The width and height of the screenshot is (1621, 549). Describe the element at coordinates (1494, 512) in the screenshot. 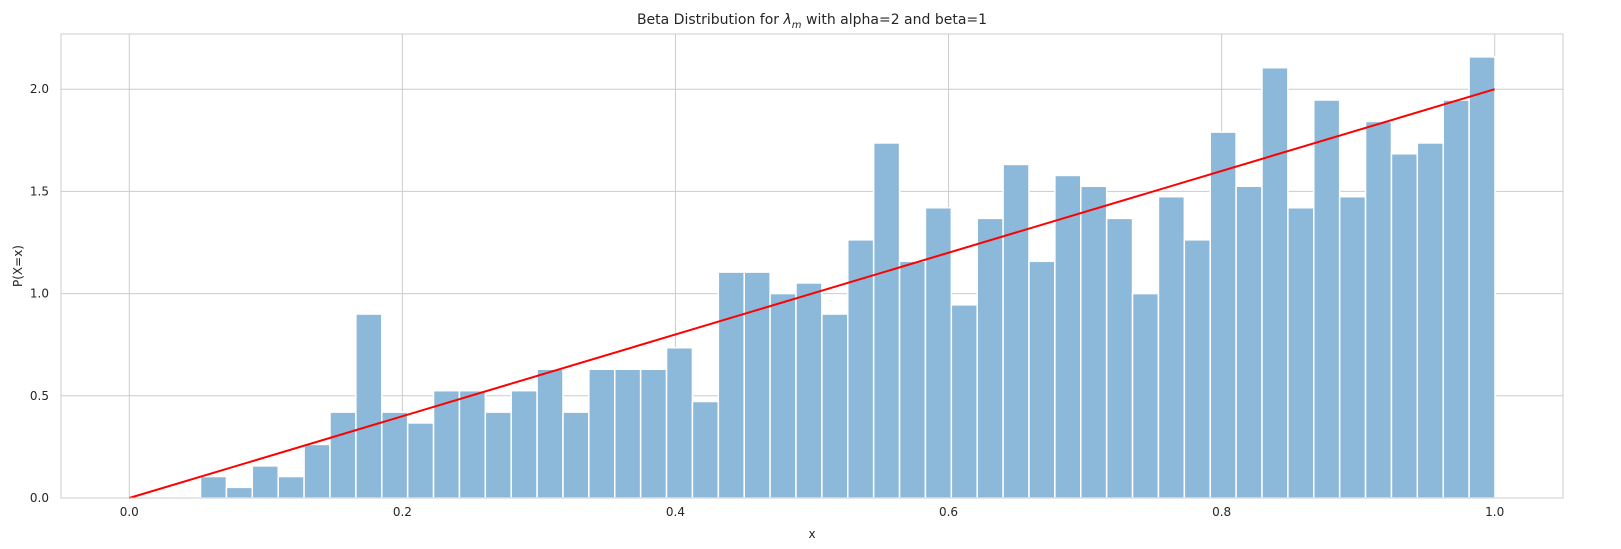

I see `x-tick-label: 1.0` at that location.